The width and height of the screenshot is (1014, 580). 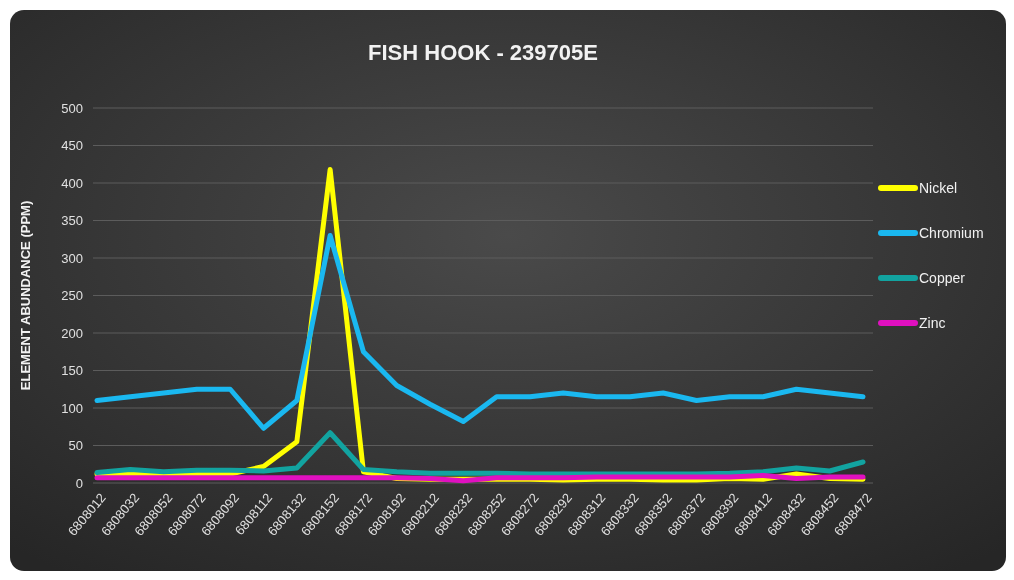 What do you see at coordinates (72, 221) in the screenshot?
I see `y-tick-label: 350` at bounding box center [72, 221].